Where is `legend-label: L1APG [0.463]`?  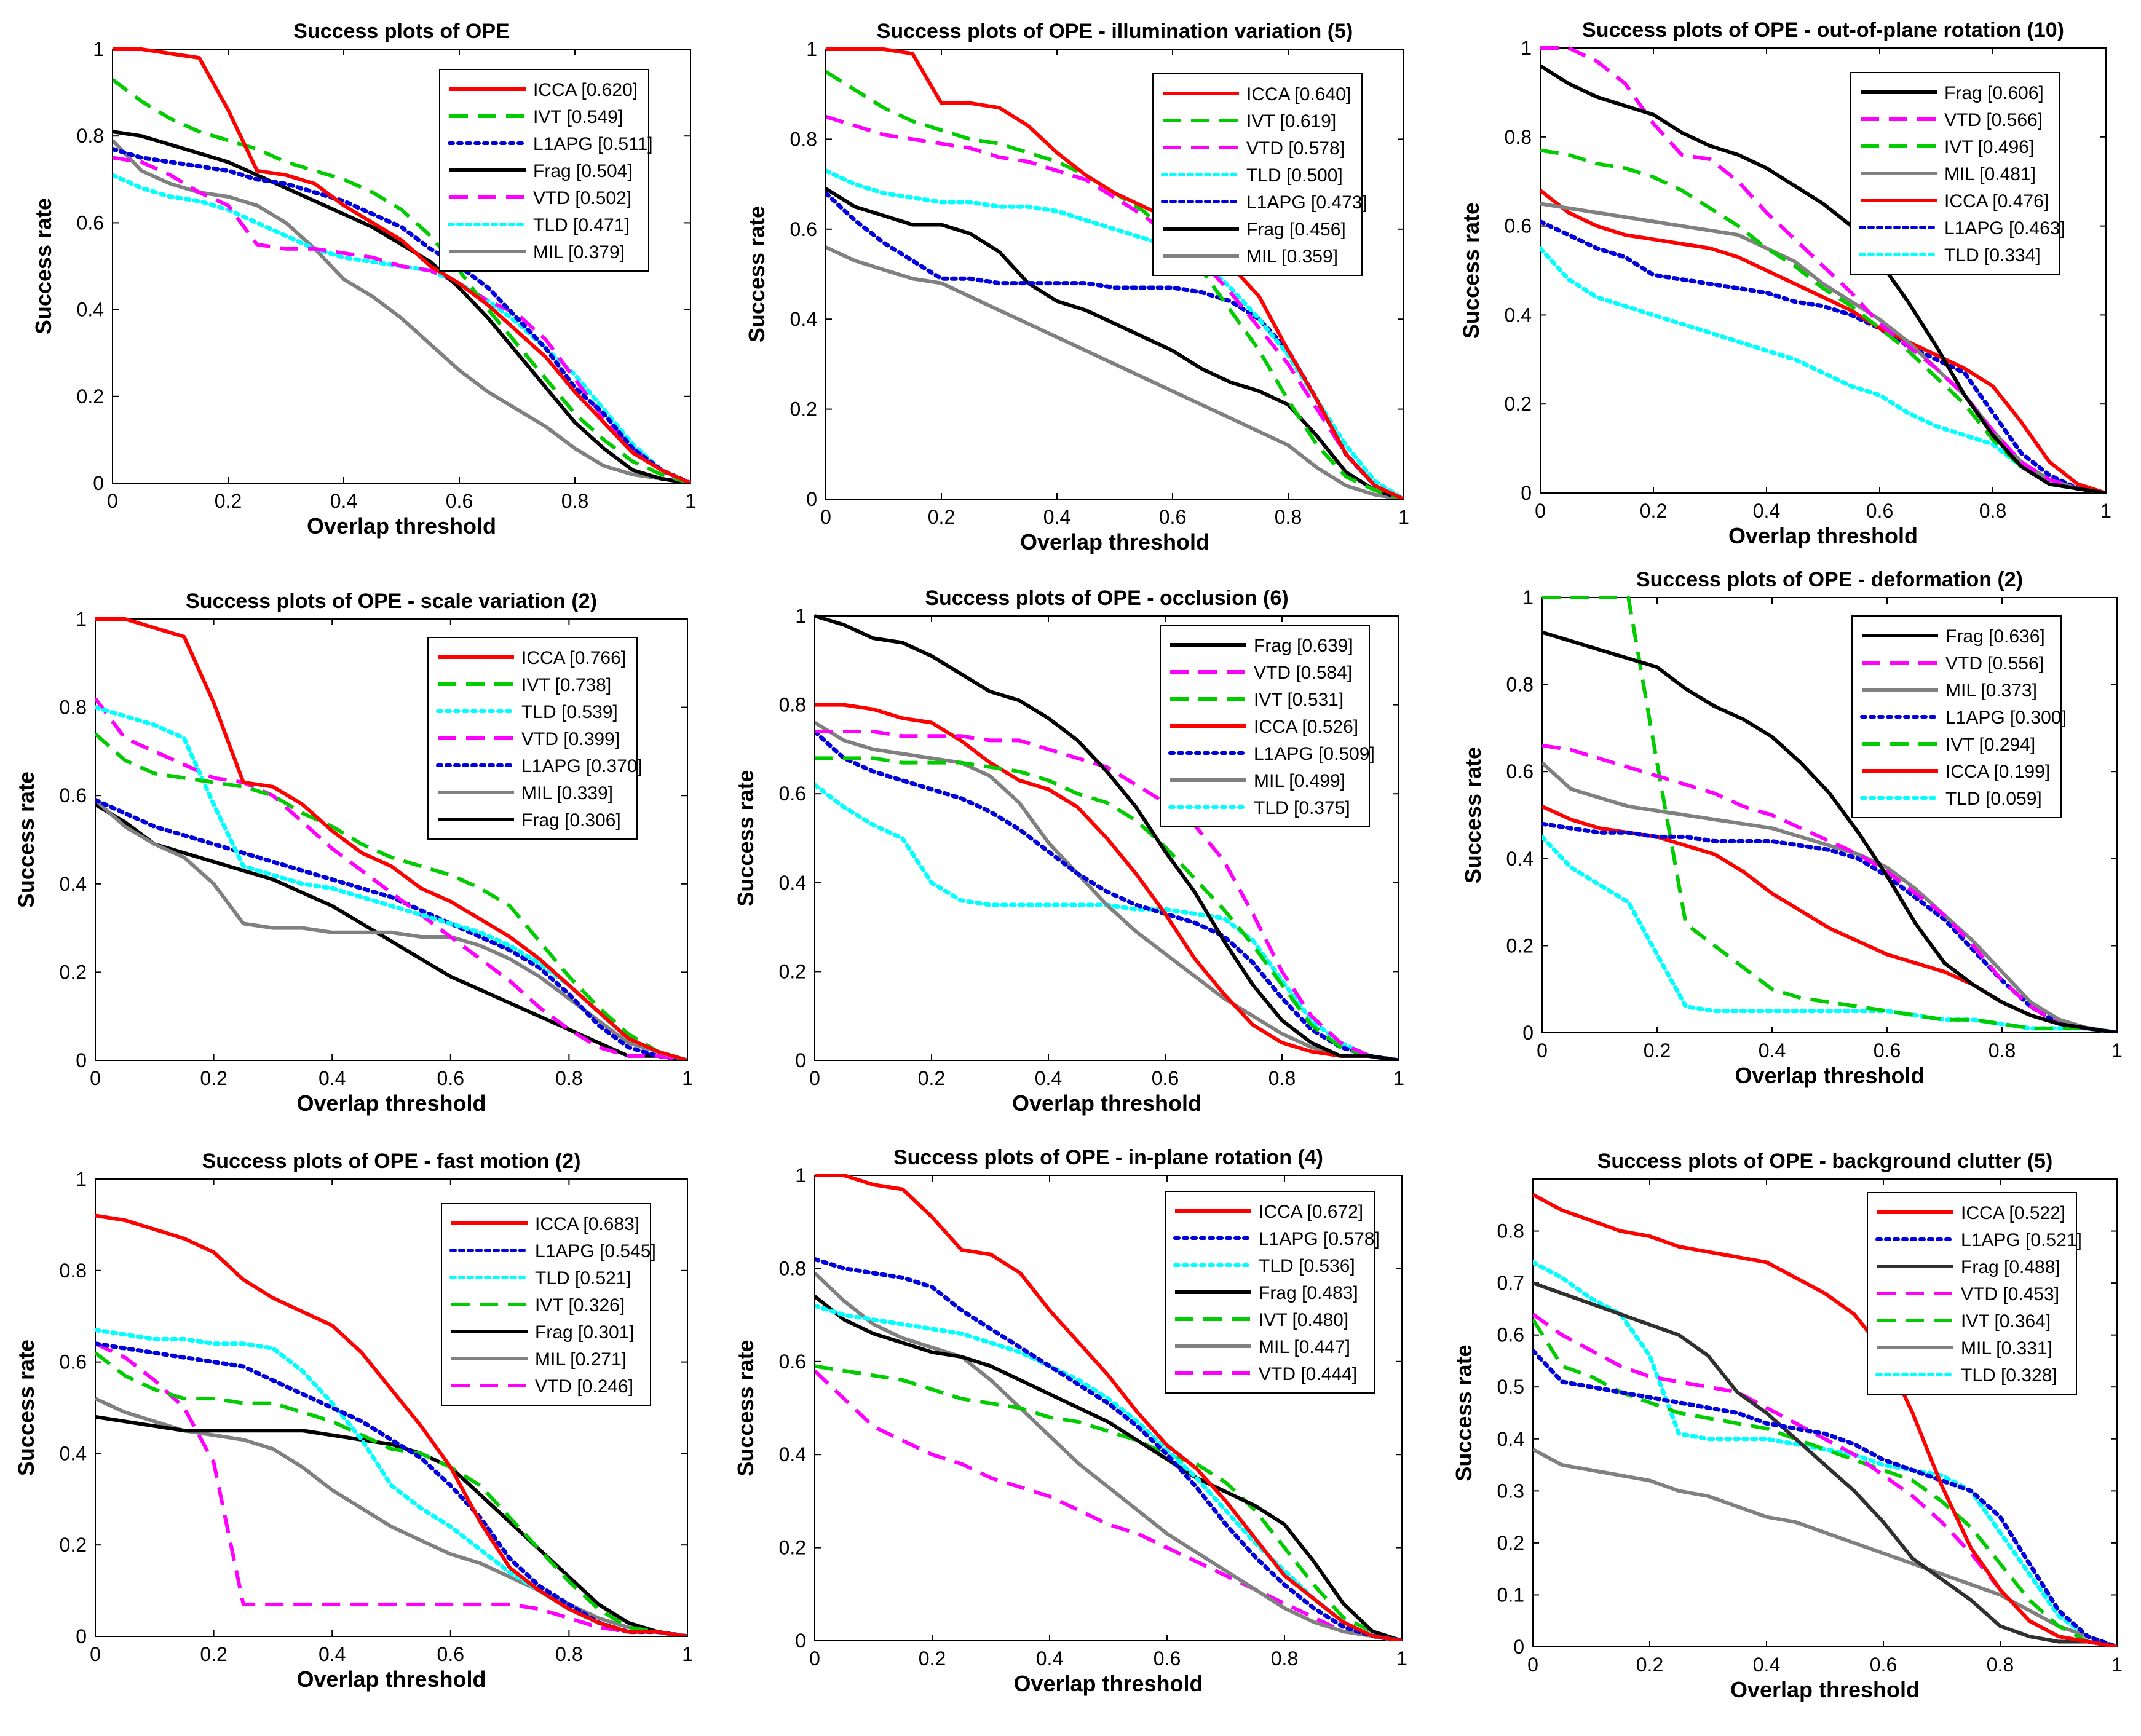 legend-label: L1APG [0.463] is located at coordinates (2004, 228).